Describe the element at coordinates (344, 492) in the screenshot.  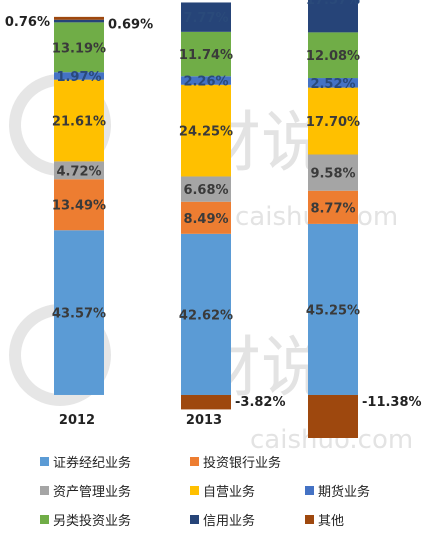
I see `legend-label: 期货业务` at that location.